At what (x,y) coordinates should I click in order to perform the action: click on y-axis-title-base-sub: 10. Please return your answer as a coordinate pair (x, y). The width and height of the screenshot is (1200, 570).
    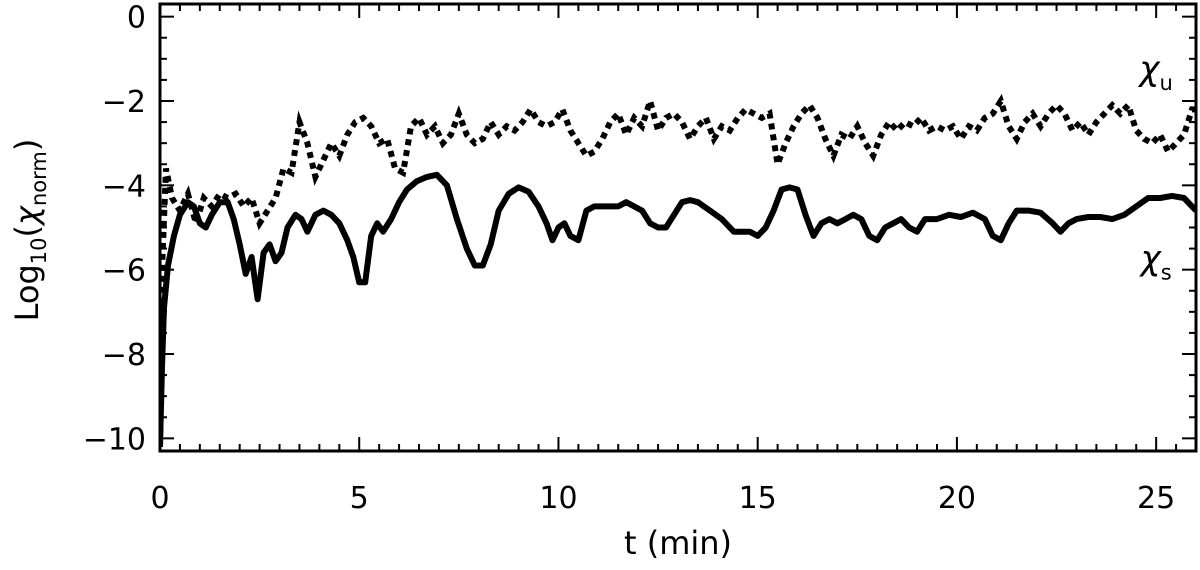
    Looking at the image, I should click on (39, 250).